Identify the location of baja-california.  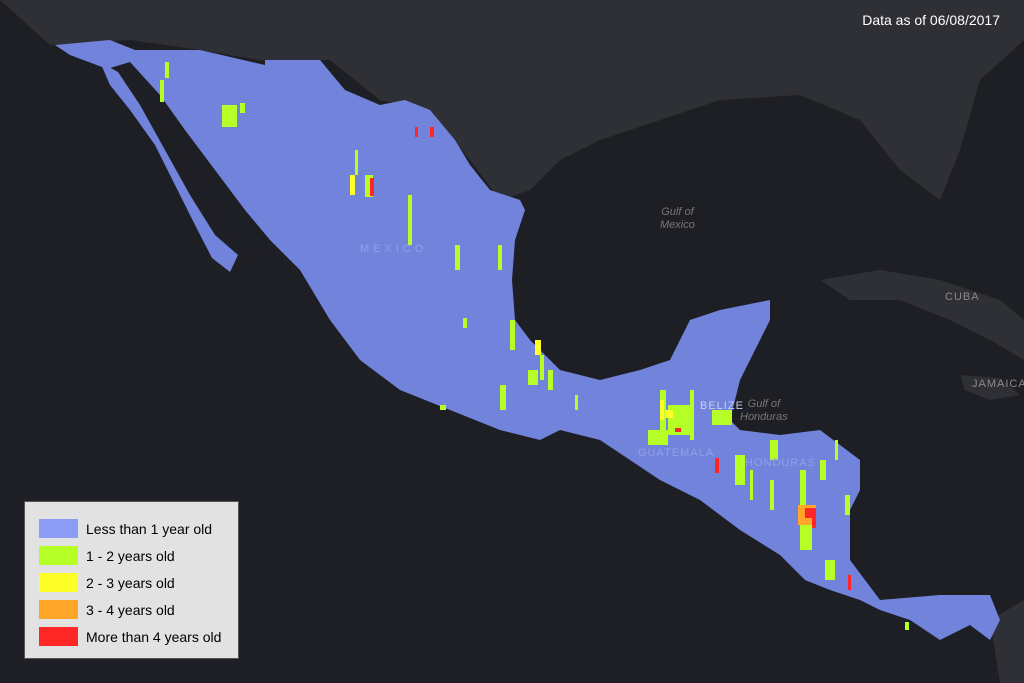
(169, 167).